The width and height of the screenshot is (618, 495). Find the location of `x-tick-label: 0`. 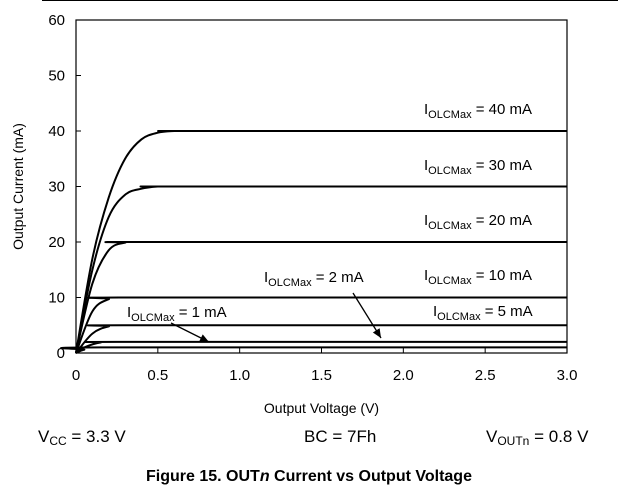

x-tick-label: 0 is located at coordinates (76, 375).